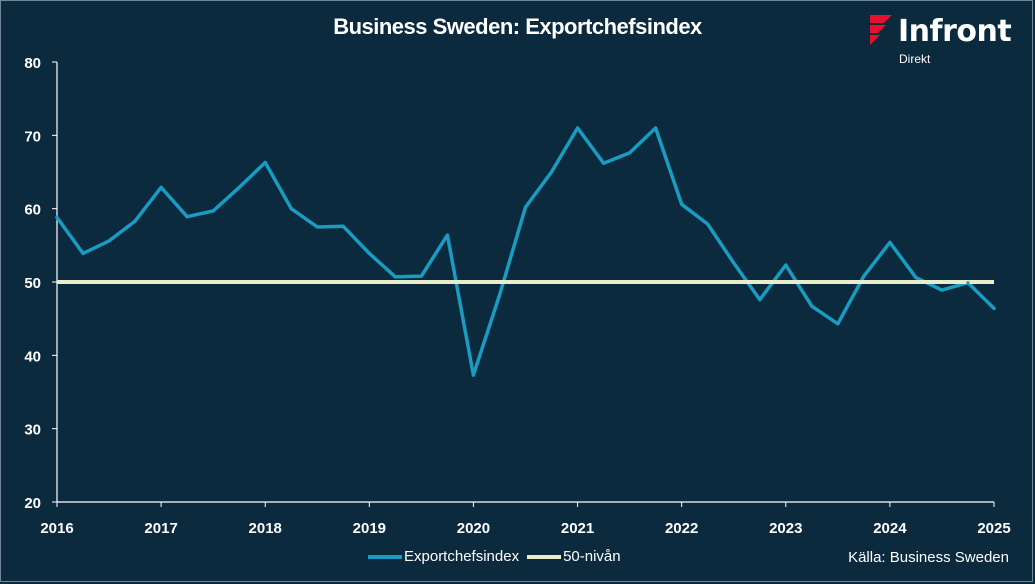 The height and width of the screenshot is (584, 1035). What do you see at coordinates (32, 210) in the screenshot?
I see `y-tick-label-60: 60` at bounding box center [32, 210].